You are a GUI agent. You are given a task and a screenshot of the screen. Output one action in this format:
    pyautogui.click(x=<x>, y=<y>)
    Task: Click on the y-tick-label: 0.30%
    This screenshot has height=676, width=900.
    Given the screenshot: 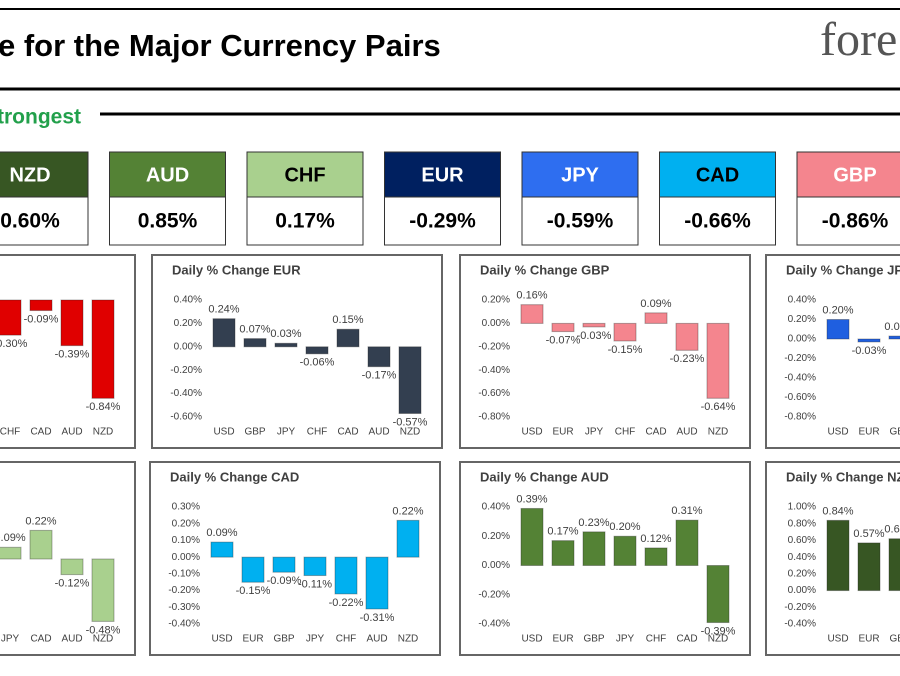 What is the action you would take?
    pyautogui.click(x=186, y=507)
    